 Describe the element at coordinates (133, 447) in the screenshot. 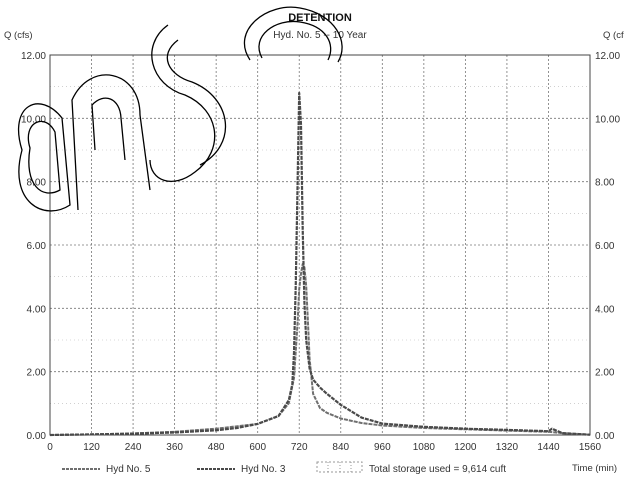

I see `x-tick-label: 240` at that location.